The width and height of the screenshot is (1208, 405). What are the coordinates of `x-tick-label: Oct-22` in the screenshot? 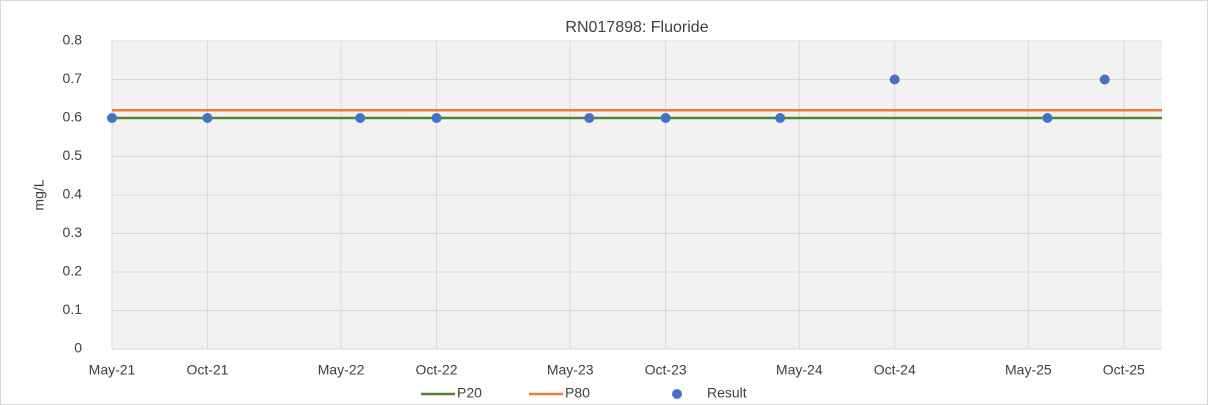 It's located at (437, 370).